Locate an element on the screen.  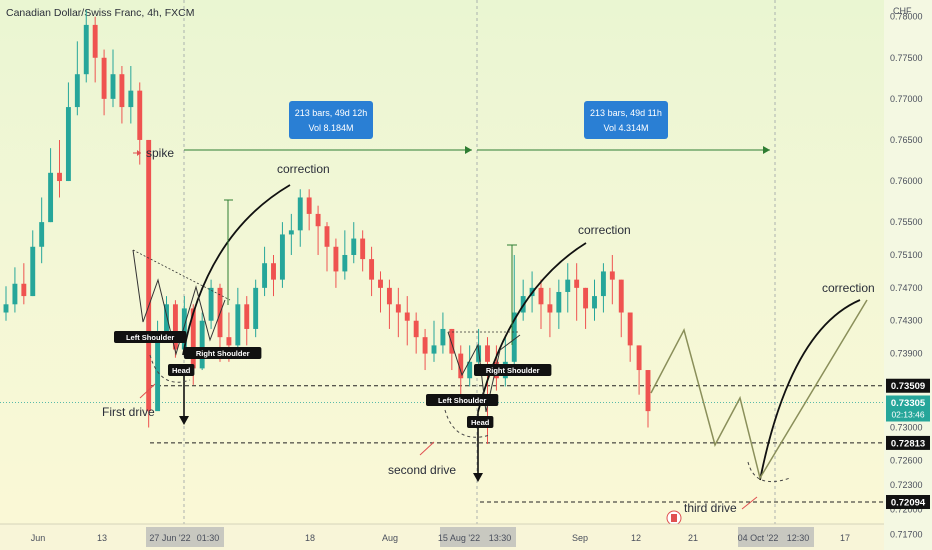
second-drive-label: second drive is located at coordinates (422, 470).